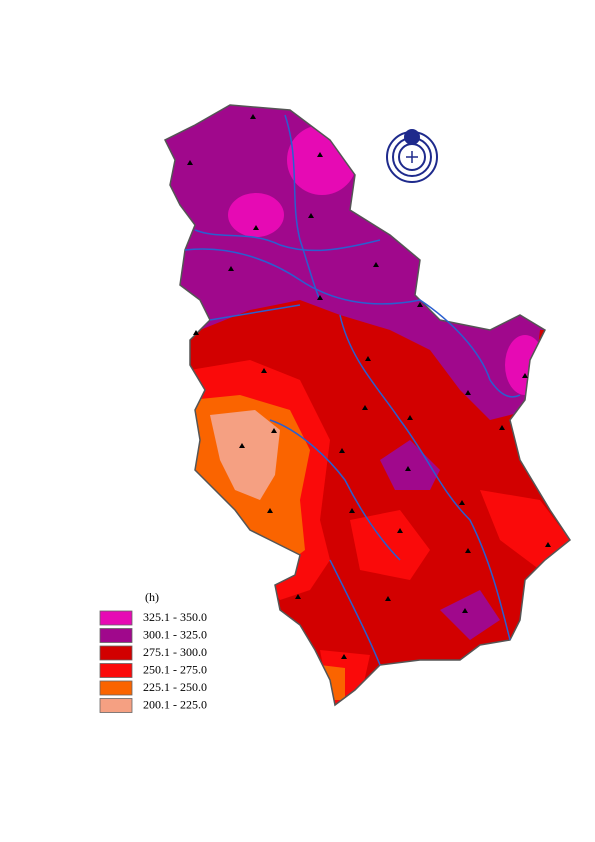 Image resolution: width=595 pixels, height=842 pixels. Describe the element at coordinates (152, 597) in the screenshot. I see `legend-title: (h)` at that location.